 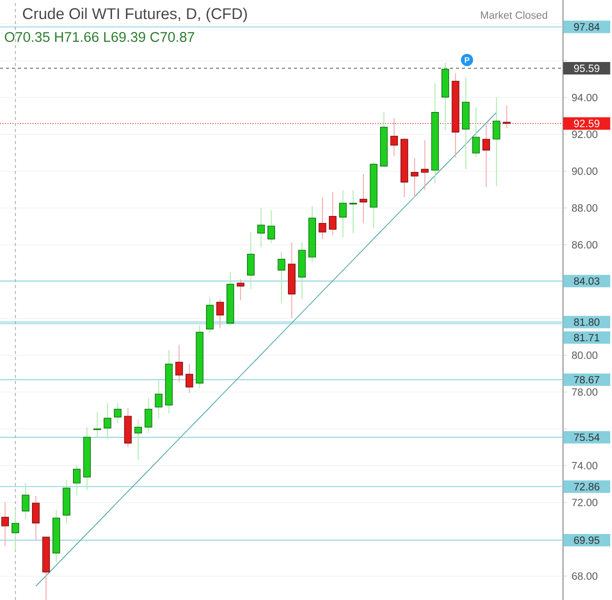 What do you see at coordinates (587, 68) in the screenshot?
I see `ref-line-label: 95.59` at bounding box center [587, 68].